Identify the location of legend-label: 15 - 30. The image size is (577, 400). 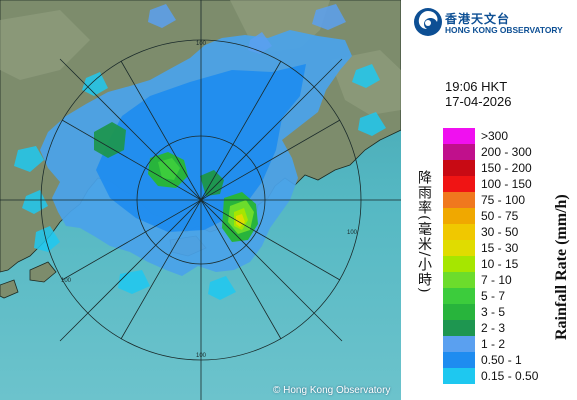
(500, 248).